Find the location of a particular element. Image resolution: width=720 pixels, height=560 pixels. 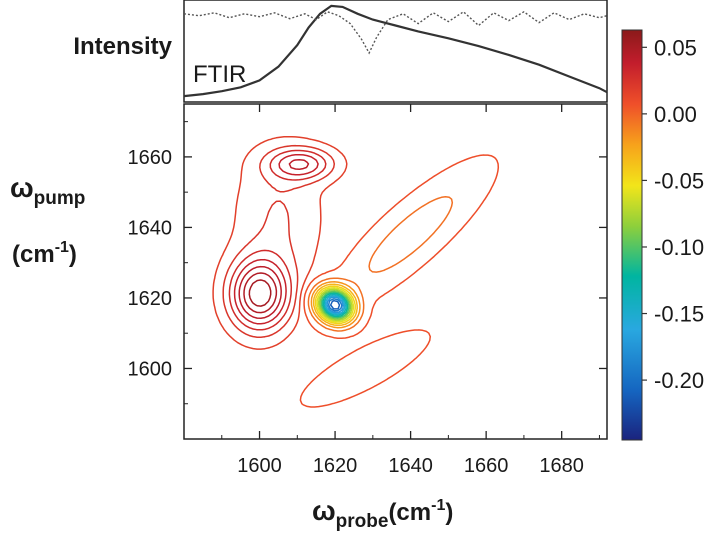

colorbar-tick-label: 0.00 is located at coordinates (675, 114).